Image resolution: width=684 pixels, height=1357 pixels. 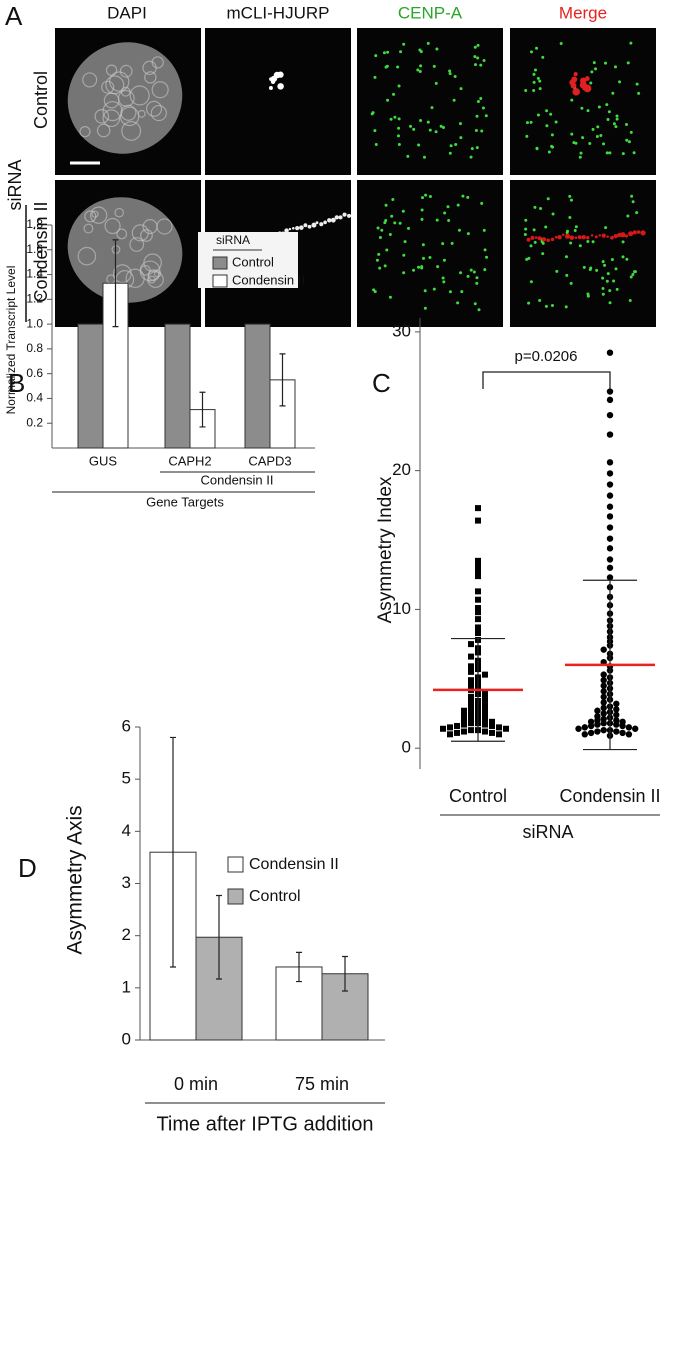 What do you see at coordinates (294, 864) in the screenshot?
I see `legend-label: Condensin II` at bounding box center [294, 864].